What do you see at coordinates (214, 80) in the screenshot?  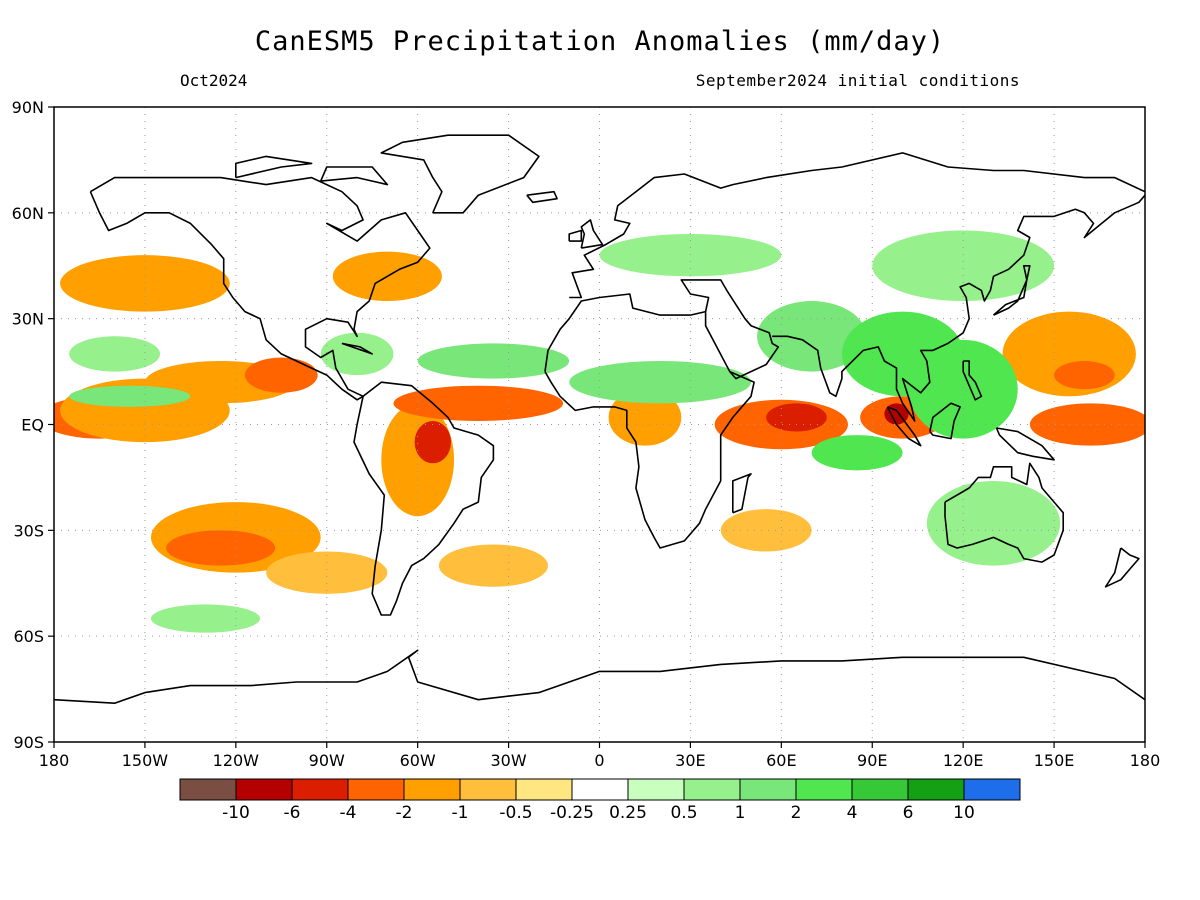 I see `forecast-month: Oct2024` at bounding box center [214, 80].